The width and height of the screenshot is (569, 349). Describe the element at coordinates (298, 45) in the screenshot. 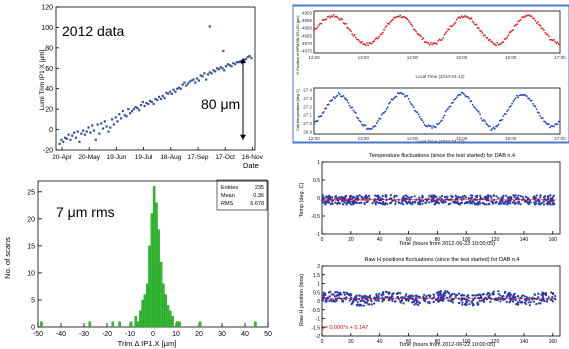

I see `y-axis-label: H Position of BPMSW.1R1.B1 [μm]` at that location.